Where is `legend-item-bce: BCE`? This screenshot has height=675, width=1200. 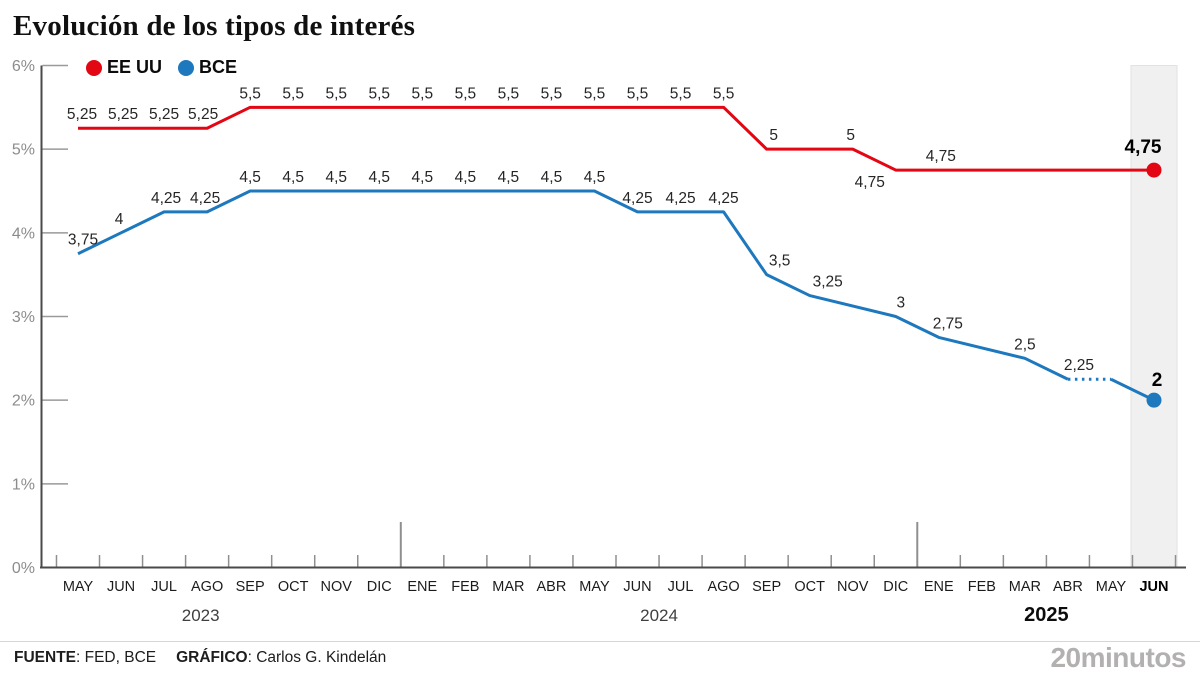 legend-item-bce: BCE is located at coordinates (207, 67).